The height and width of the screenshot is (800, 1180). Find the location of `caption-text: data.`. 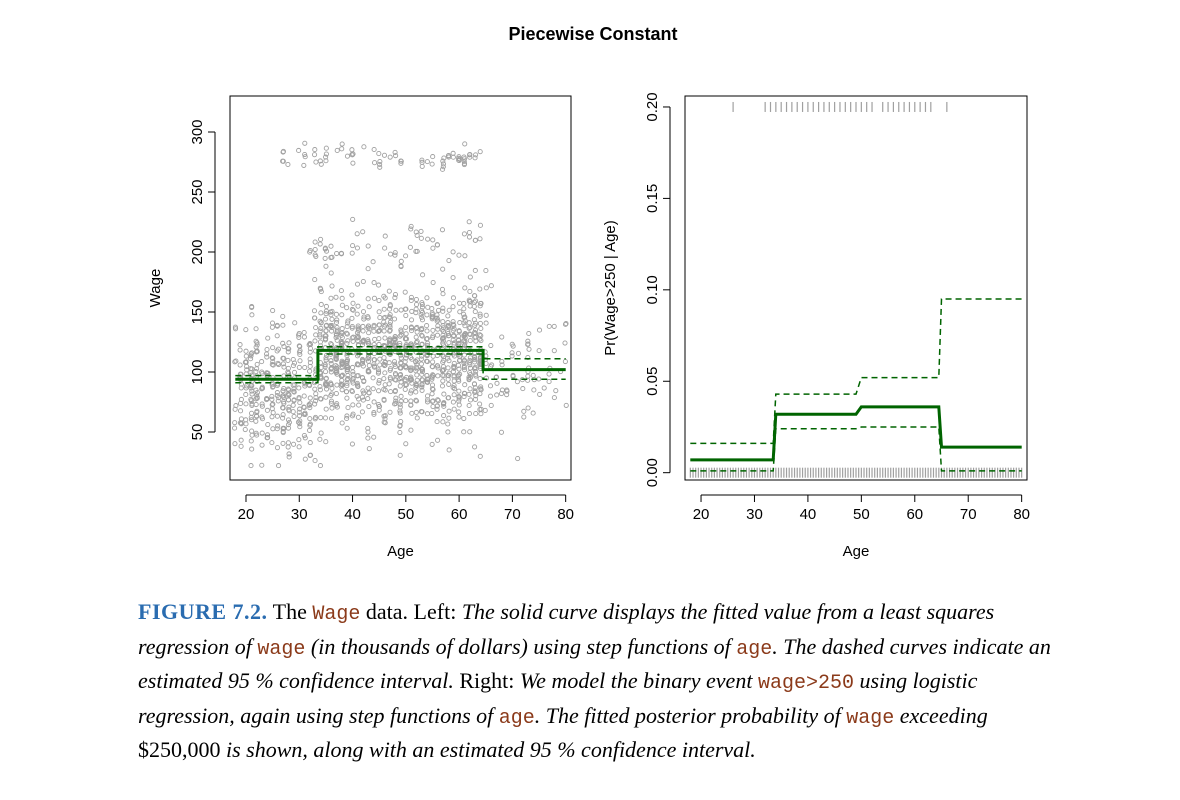

caption-text: data. is located at coordinates (387, 611).